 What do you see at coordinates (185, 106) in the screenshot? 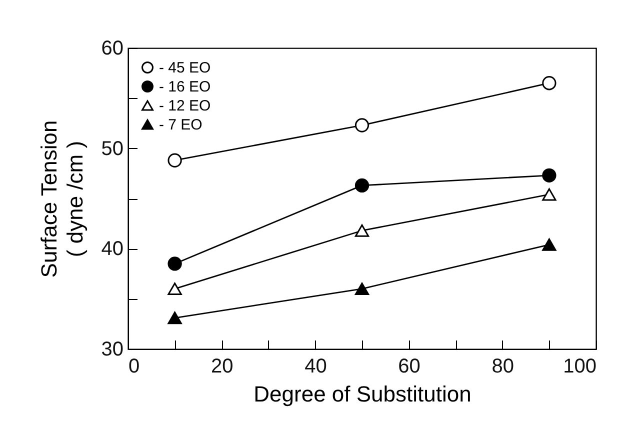
I see `legend-label: - 12 EO` at bounding box center [185, 106].